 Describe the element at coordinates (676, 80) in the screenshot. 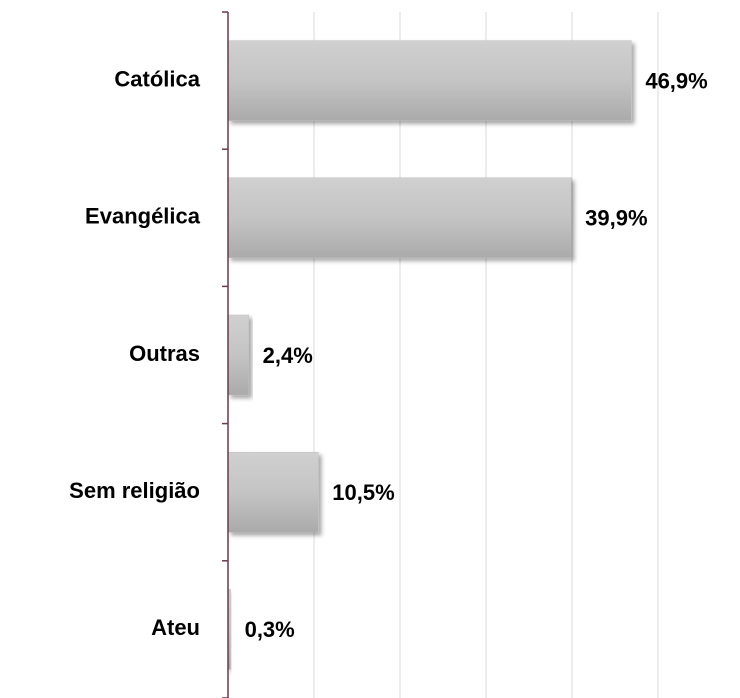

I see `data-label: 46,9%` at that location.